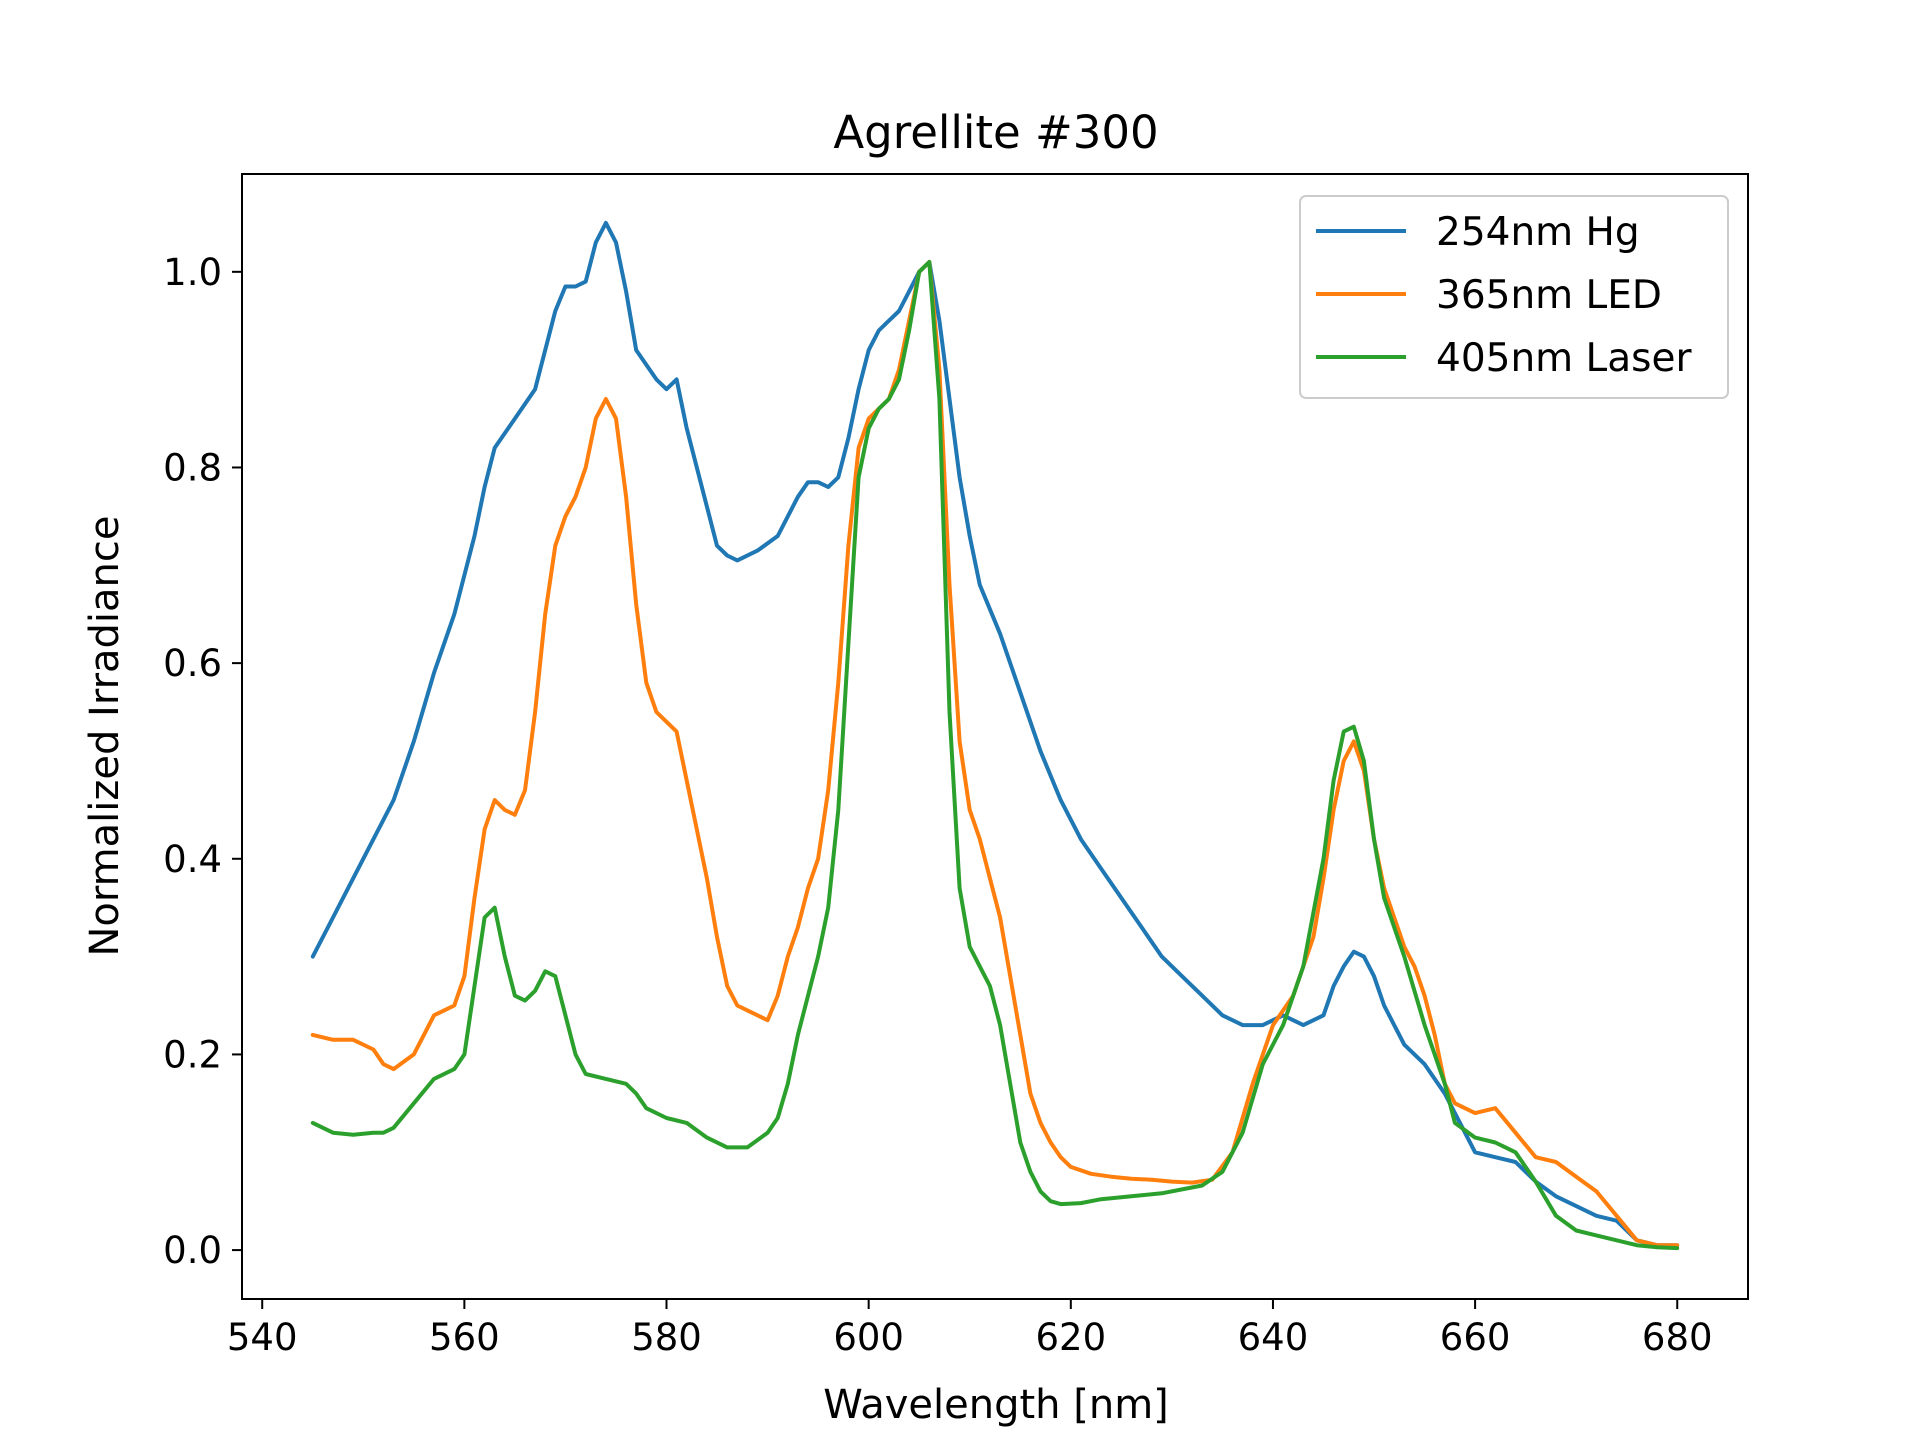 This screenshot has width=1920, height=1445. Describe the element at coordinates (996, 1405) in the screenshot. I see `x-axis-label: Wavelength [nm]` at that location.